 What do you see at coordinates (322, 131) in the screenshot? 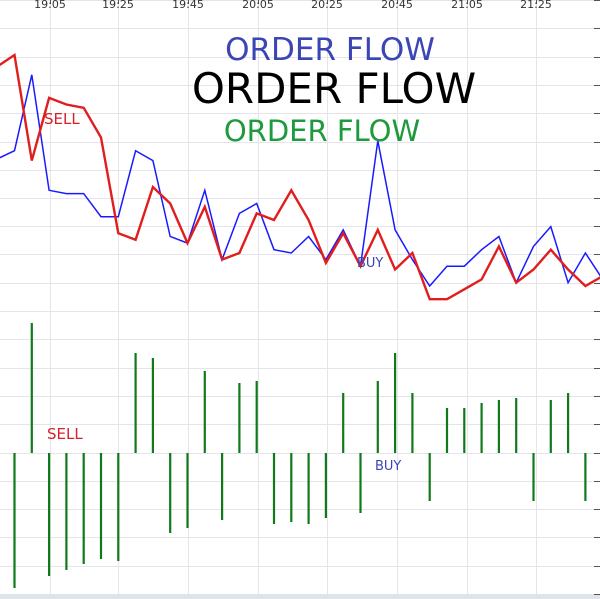
I see `title-green: ORDER FLOW` at bounding box center [322, 131].